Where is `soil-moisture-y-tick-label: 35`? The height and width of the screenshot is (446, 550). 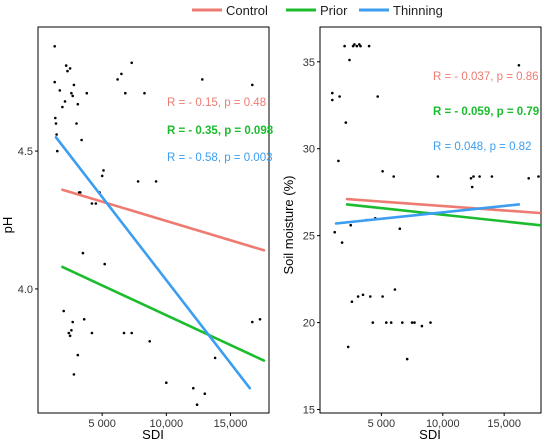
soil-moisture-y-tick-label: 35 is located at coordinates (309, 63).